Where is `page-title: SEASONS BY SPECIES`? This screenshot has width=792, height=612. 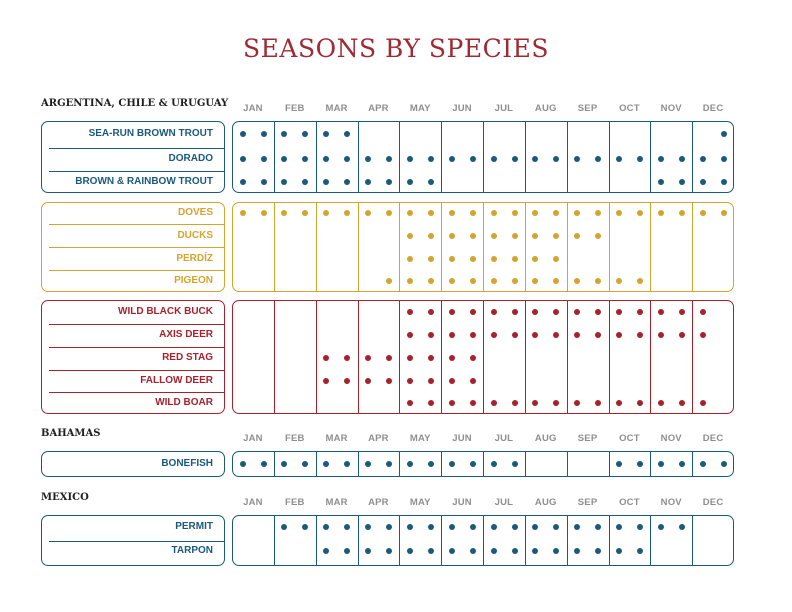 page-title: SEASONS BY SPECIES is located at coordinates (396, 48).